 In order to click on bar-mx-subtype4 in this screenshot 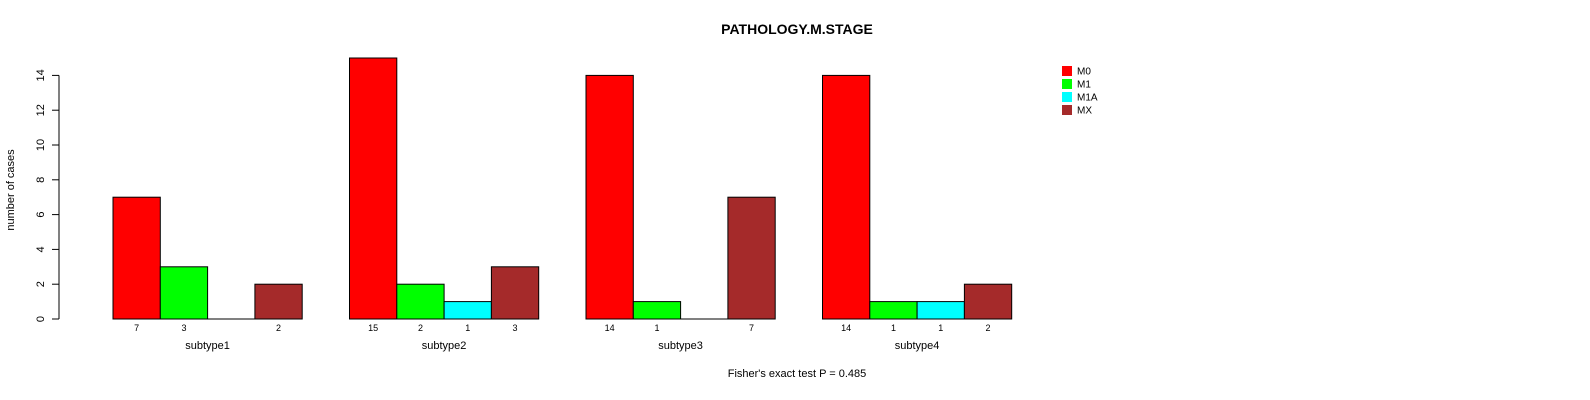, I will do `click(988, 301)`.